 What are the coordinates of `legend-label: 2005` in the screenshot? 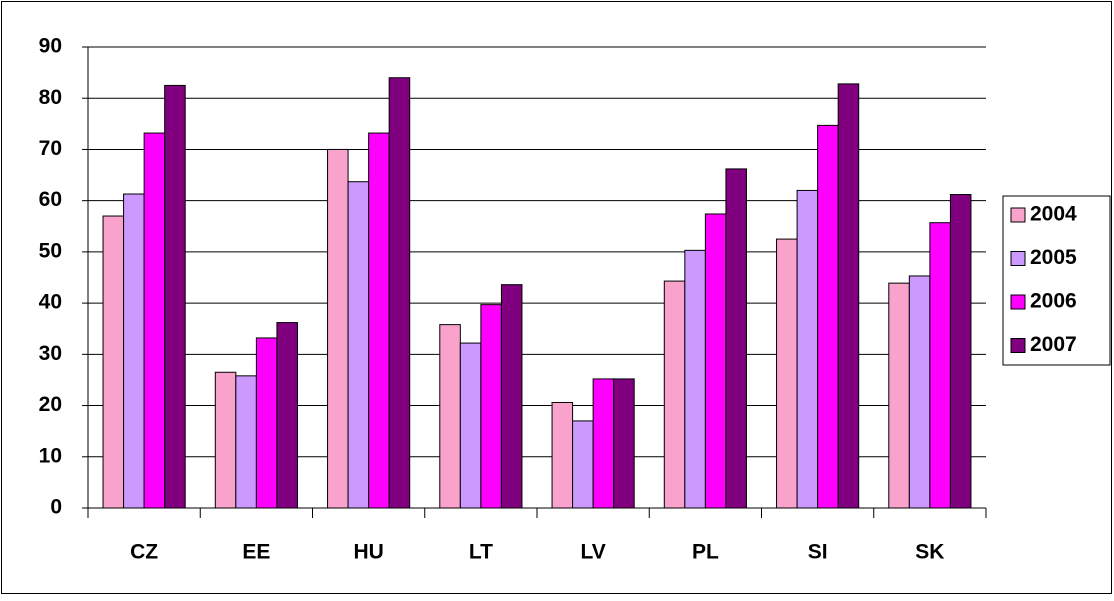 It's located at (1053, 257).